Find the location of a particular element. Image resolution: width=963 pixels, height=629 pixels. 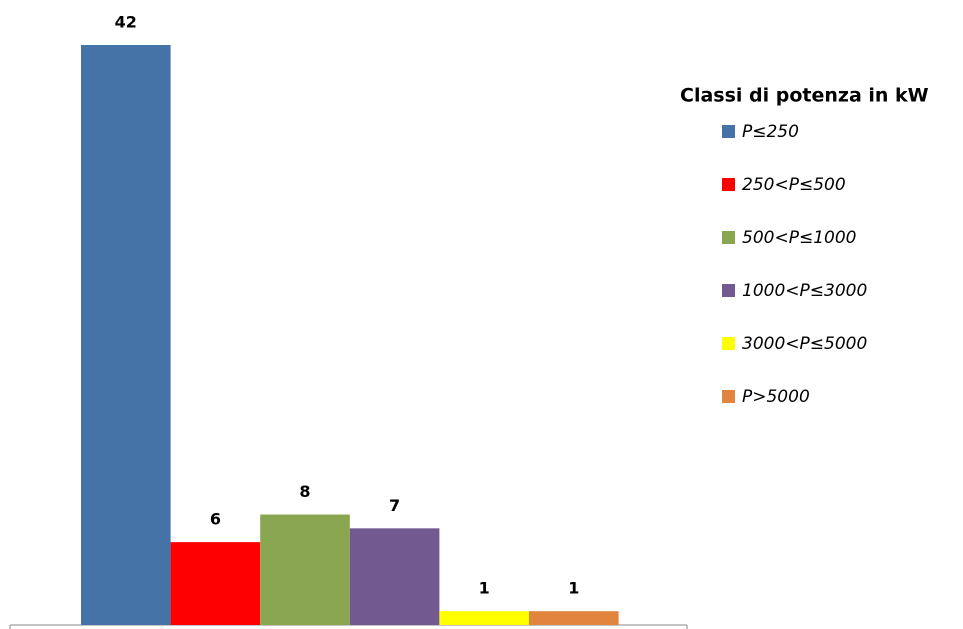

data-label: 7 is located at coordinates (394, 505).